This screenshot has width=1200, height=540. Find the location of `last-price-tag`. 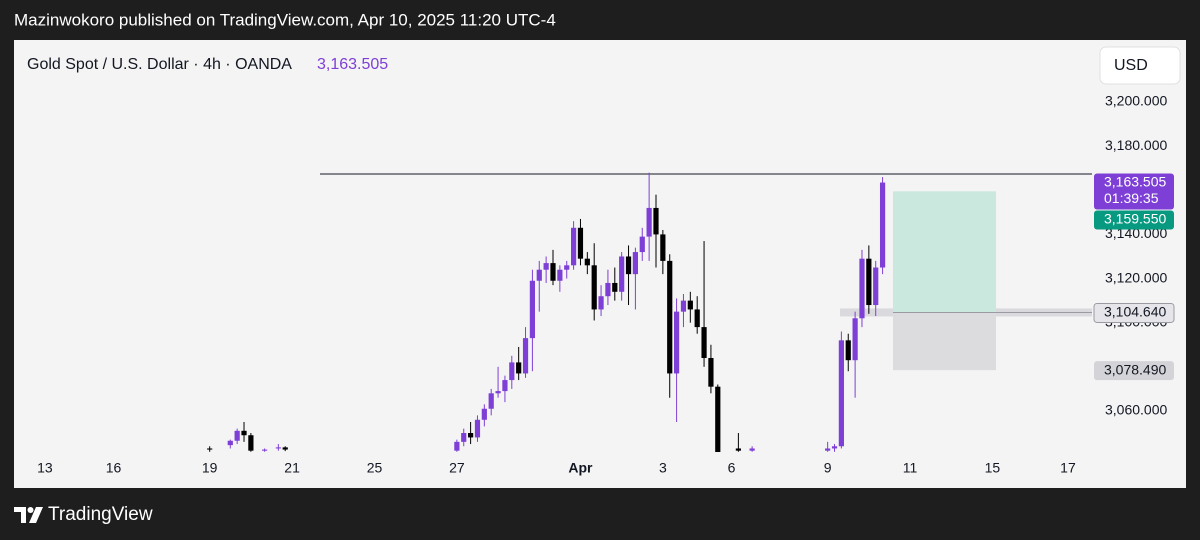

last-price-tag is located at coordinates (1134, 191).